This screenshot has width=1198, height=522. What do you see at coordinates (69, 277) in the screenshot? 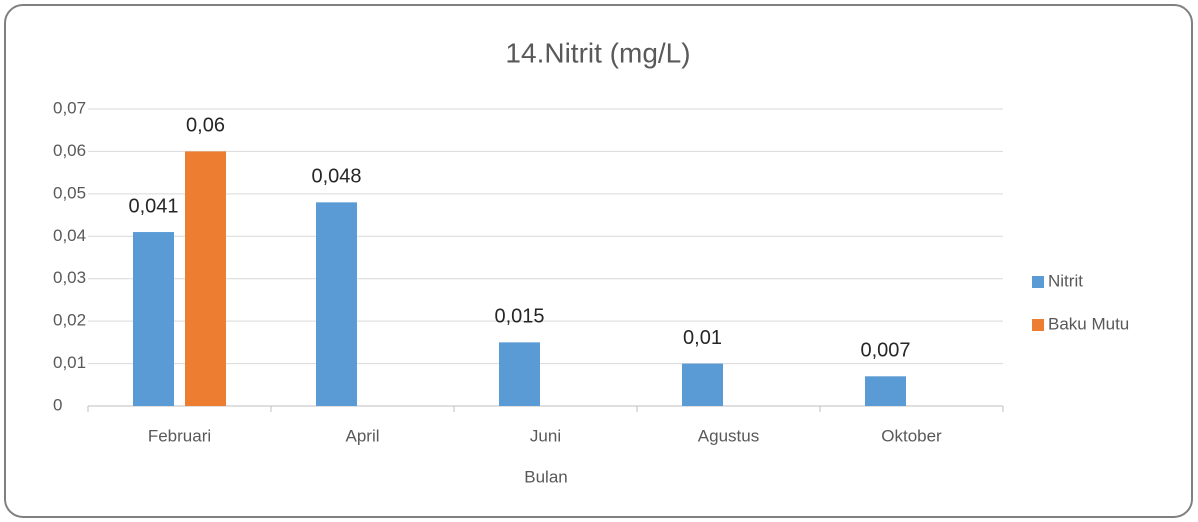
I see `y-tick-label: 0,03` at bounding box center [69, 277].